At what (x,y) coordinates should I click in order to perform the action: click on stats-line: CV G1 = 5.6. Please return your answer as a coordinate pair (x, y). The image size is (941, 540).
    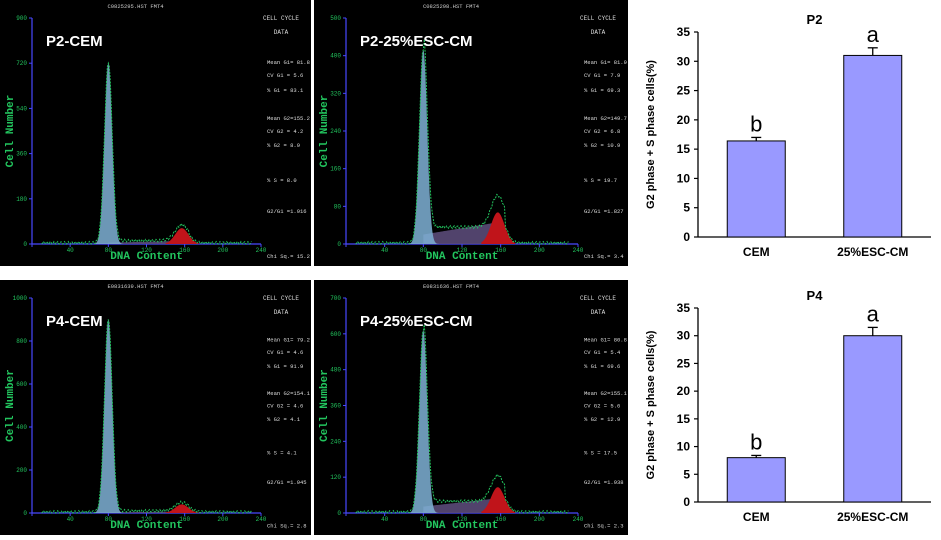
    Looking at the image, I should click on (285, 75).